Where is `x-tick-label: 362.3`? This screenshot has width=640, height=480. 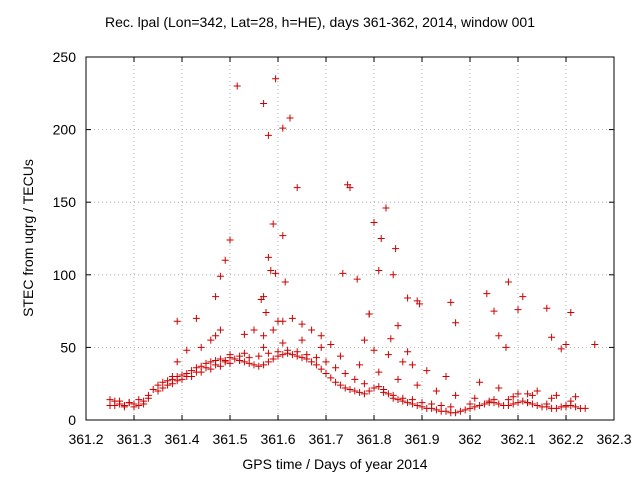
x-tick-label: 362.3 is located at coordinates (613, 439).